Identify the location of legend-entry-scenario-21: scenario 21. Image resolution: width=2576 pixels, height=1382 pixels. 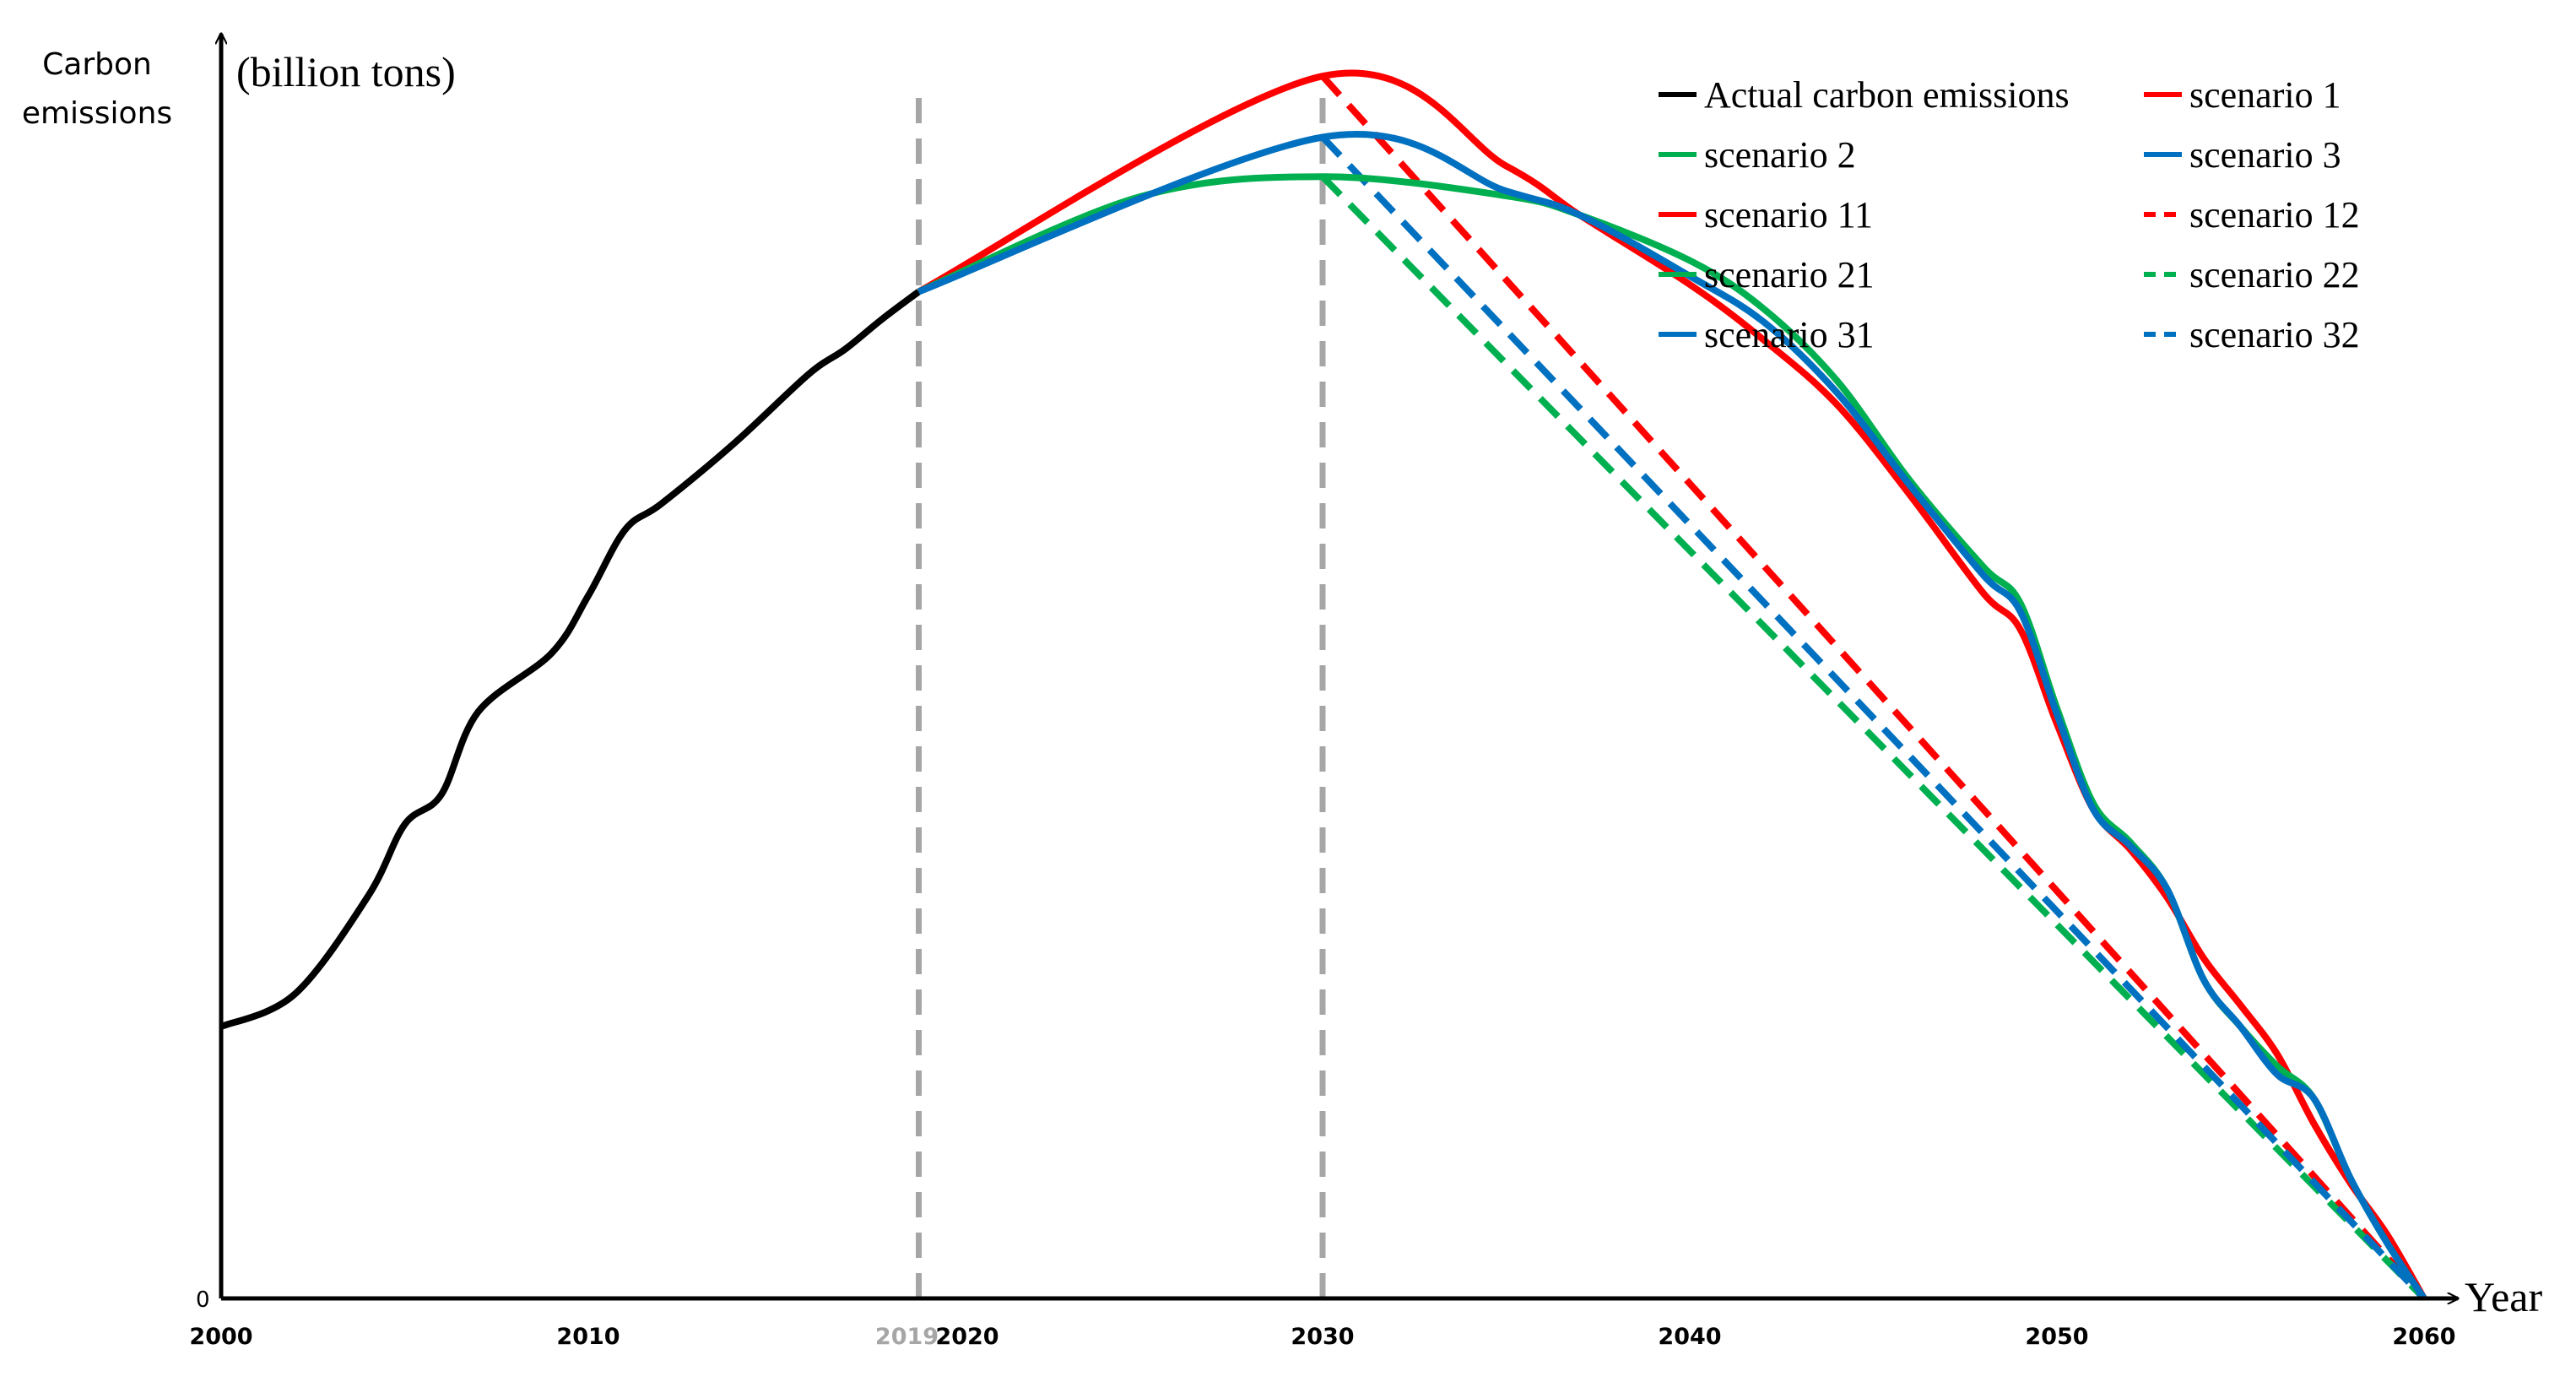
(1767, 274).